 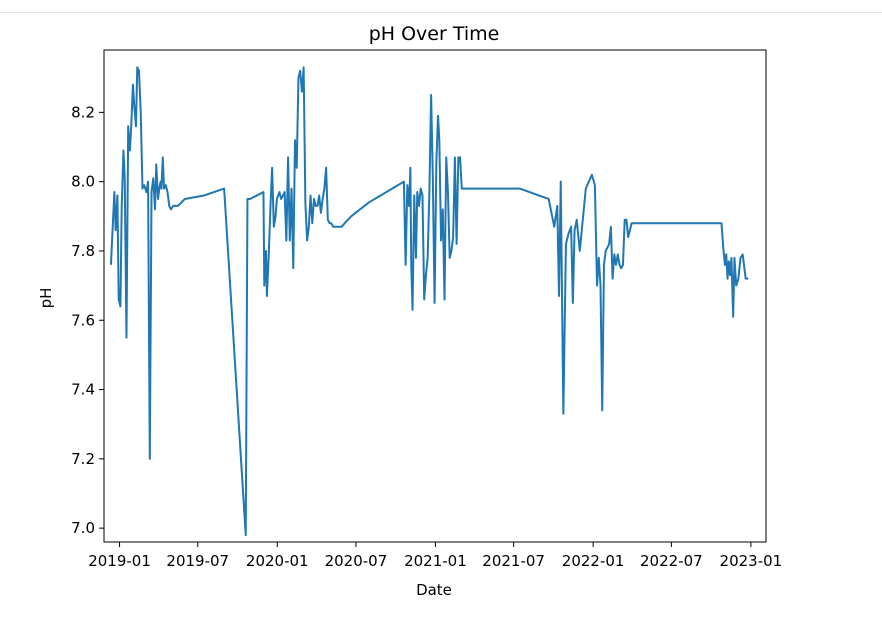 What do you see at coordinates (83, 528) in the screenshot?
I see `y-tick-label: 7.0` at bounding box center [83, 528].